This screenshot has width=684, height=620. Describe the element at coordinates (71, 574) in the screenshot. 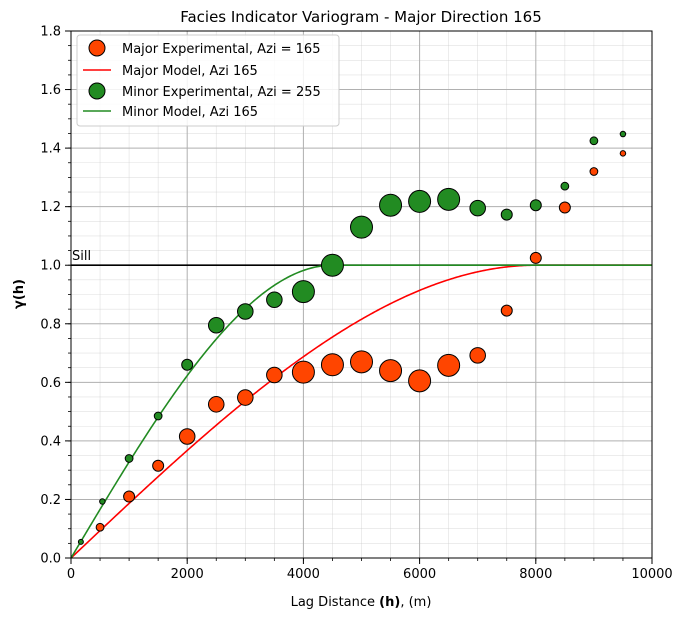

I see `x-tick-label: 0` at that location.